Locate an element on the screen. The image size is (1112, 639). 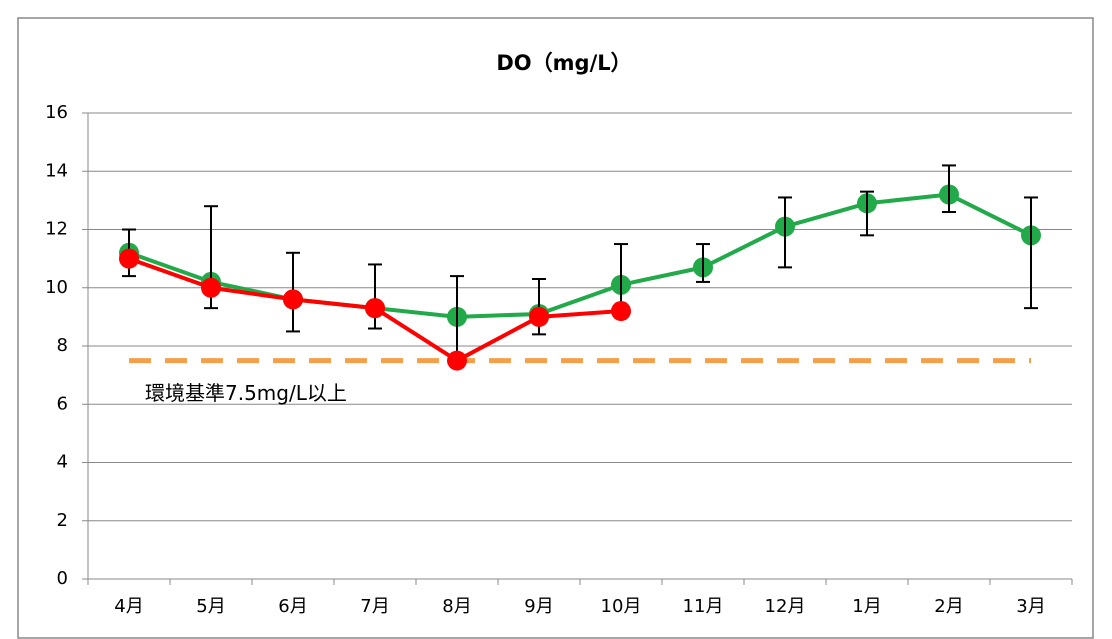
x-tick-label: 11月 is located at coordinates (703, 606).